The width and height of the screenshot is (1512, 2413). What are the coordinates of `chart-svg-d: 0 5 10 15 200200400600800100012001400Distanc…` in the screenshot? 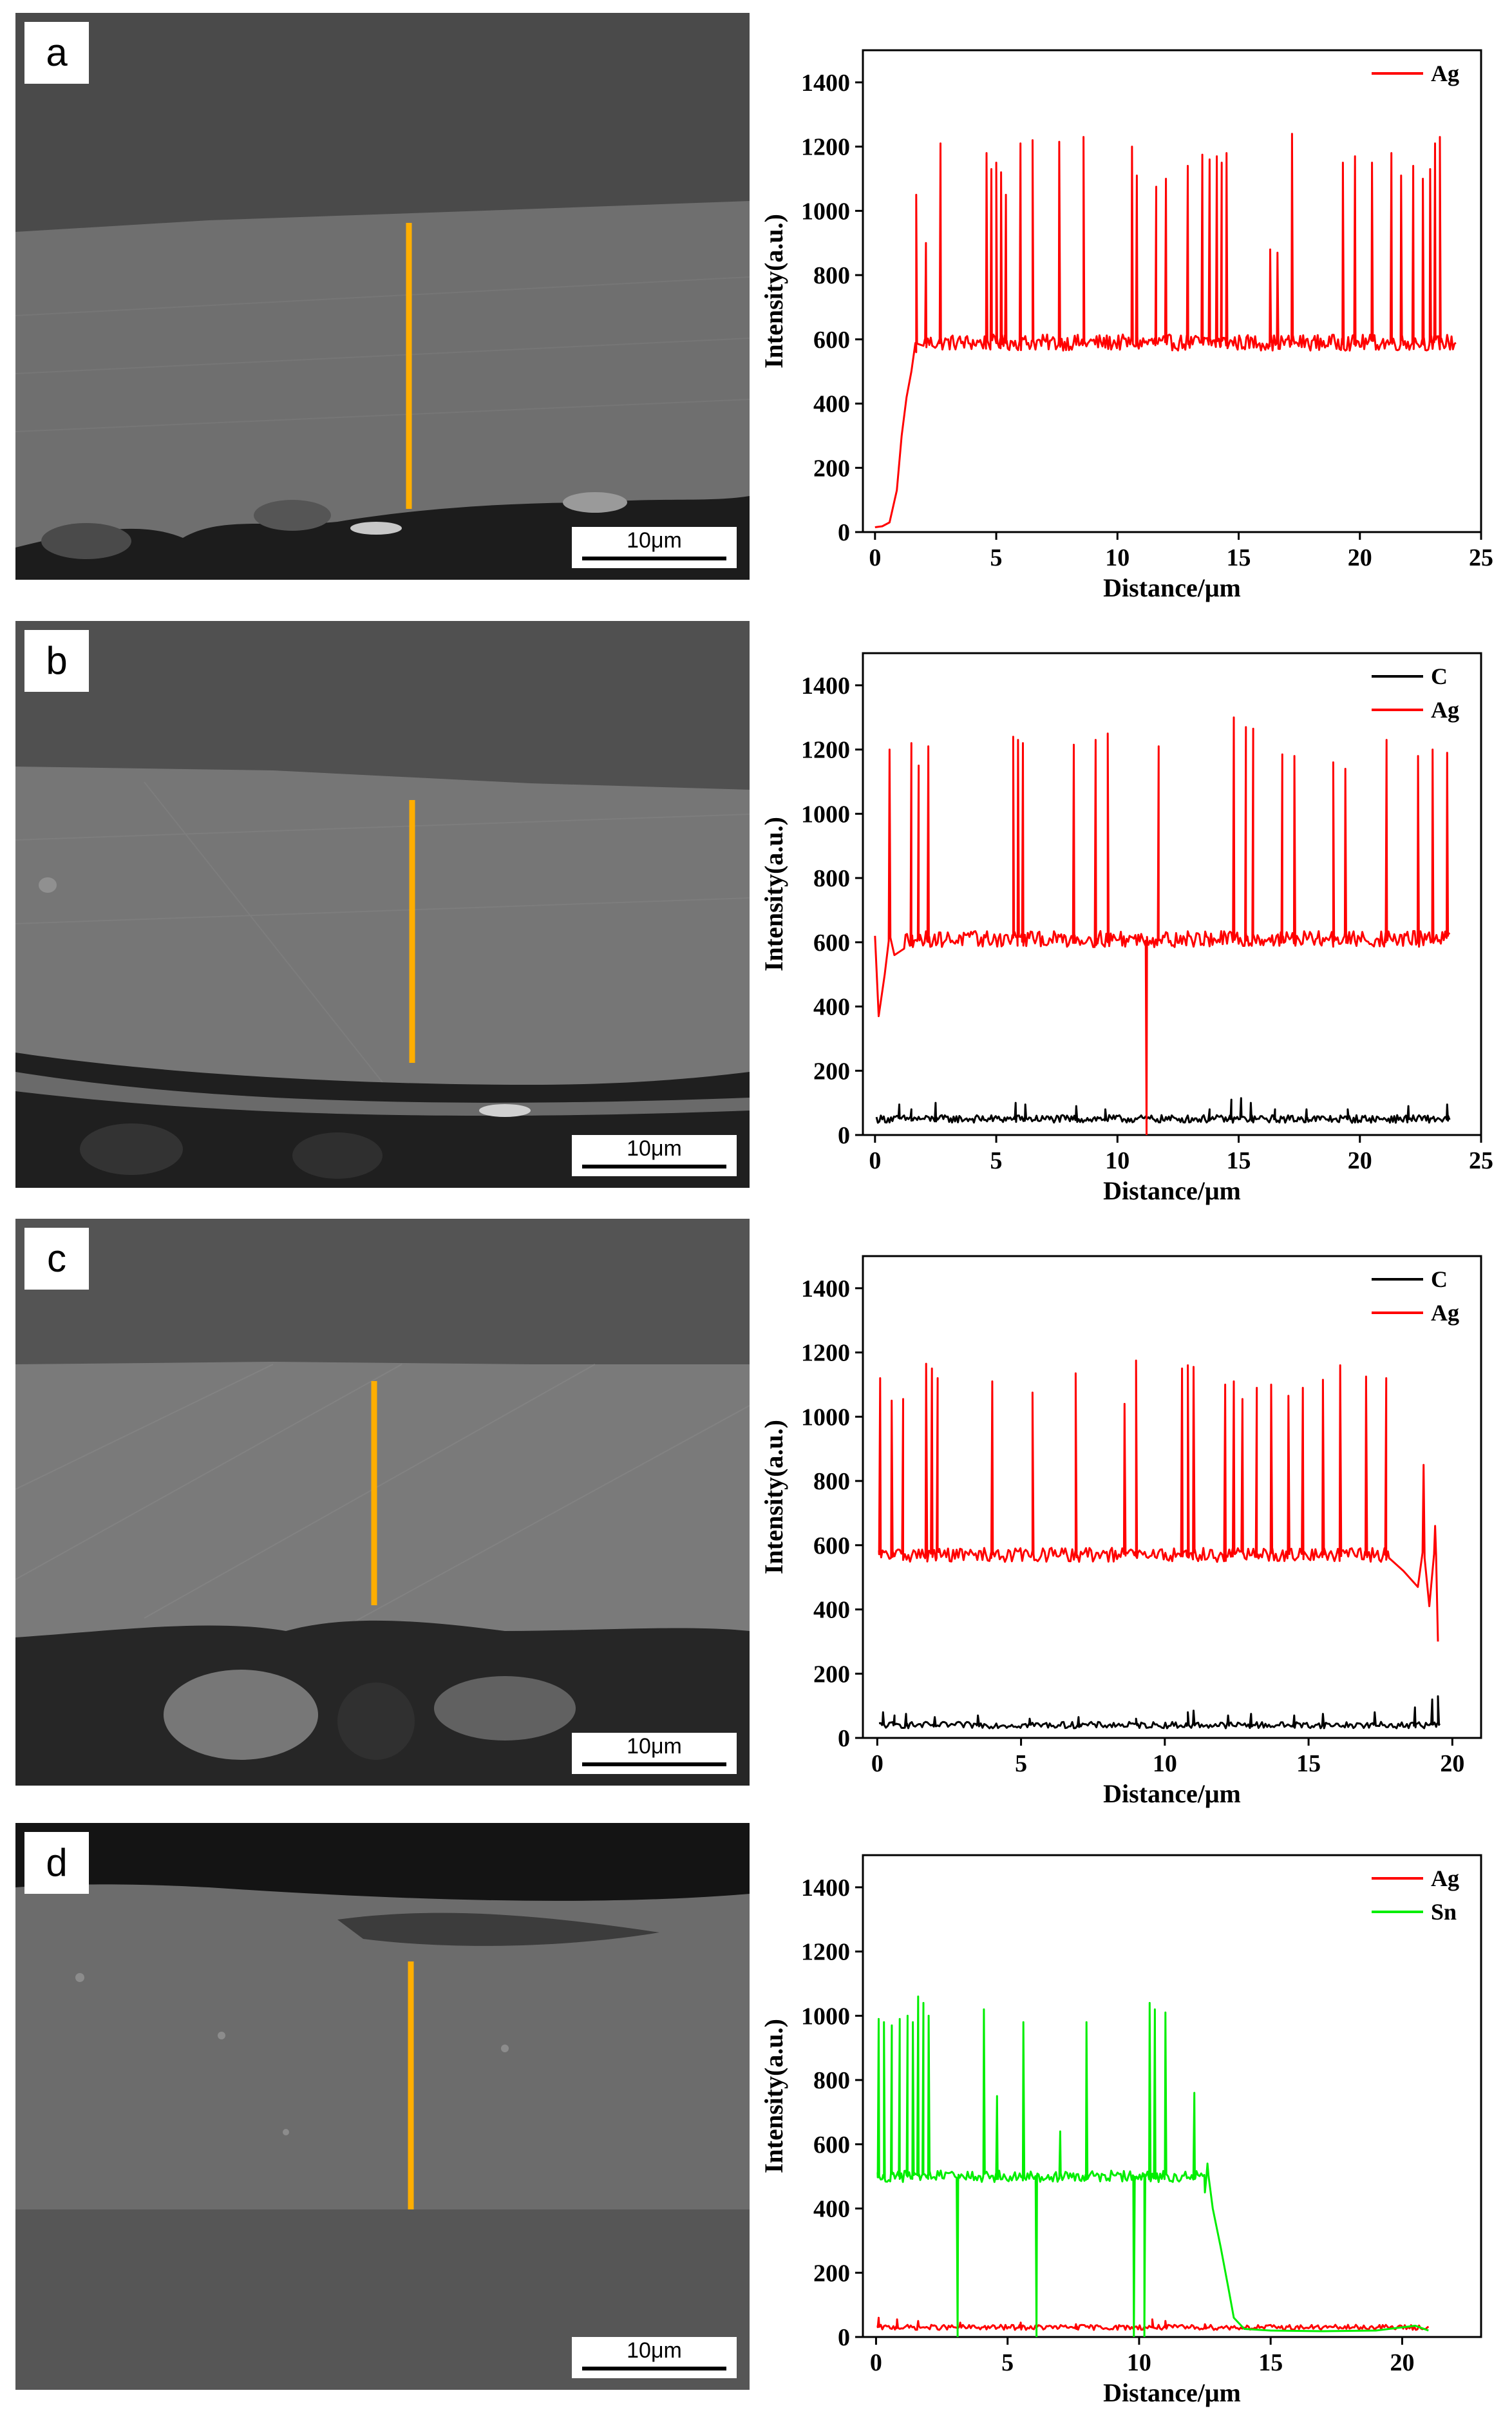 It's located at (1120, 2130).